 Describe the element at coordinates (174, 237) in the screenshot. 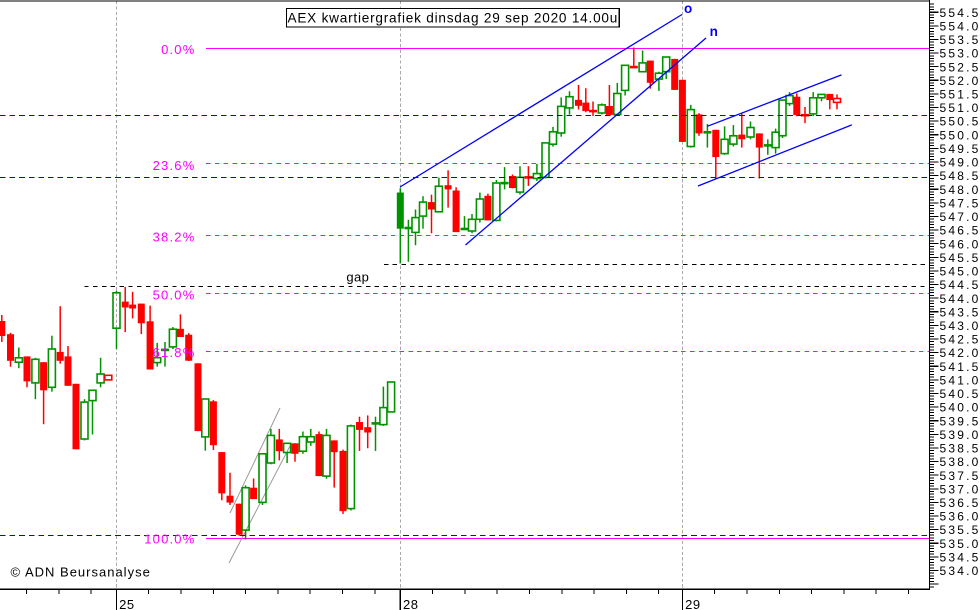

I see `svg-text: 38.2%` at that location.